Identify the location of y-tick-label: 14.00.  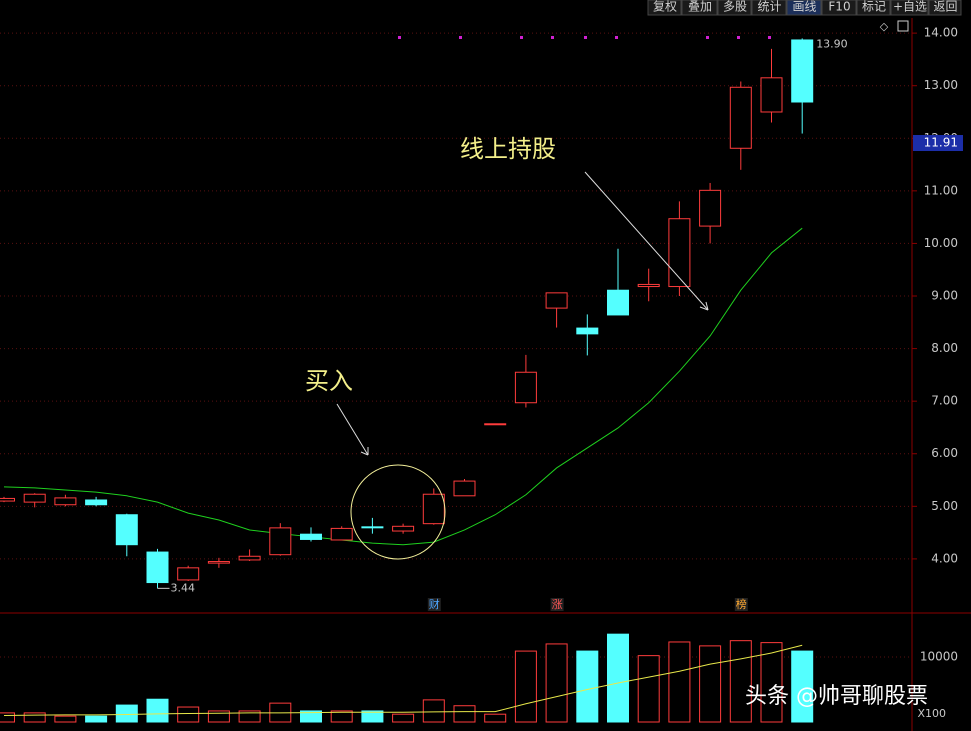
(941, 33).